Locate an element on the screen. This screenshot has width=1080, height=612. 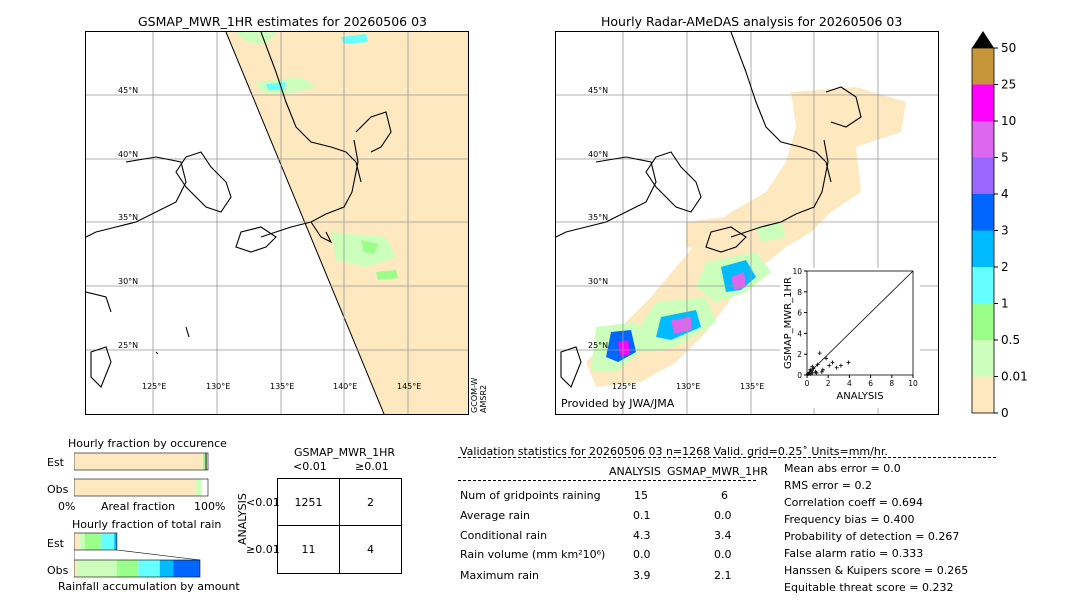
validation-divider is located at coordinates (607, 480).